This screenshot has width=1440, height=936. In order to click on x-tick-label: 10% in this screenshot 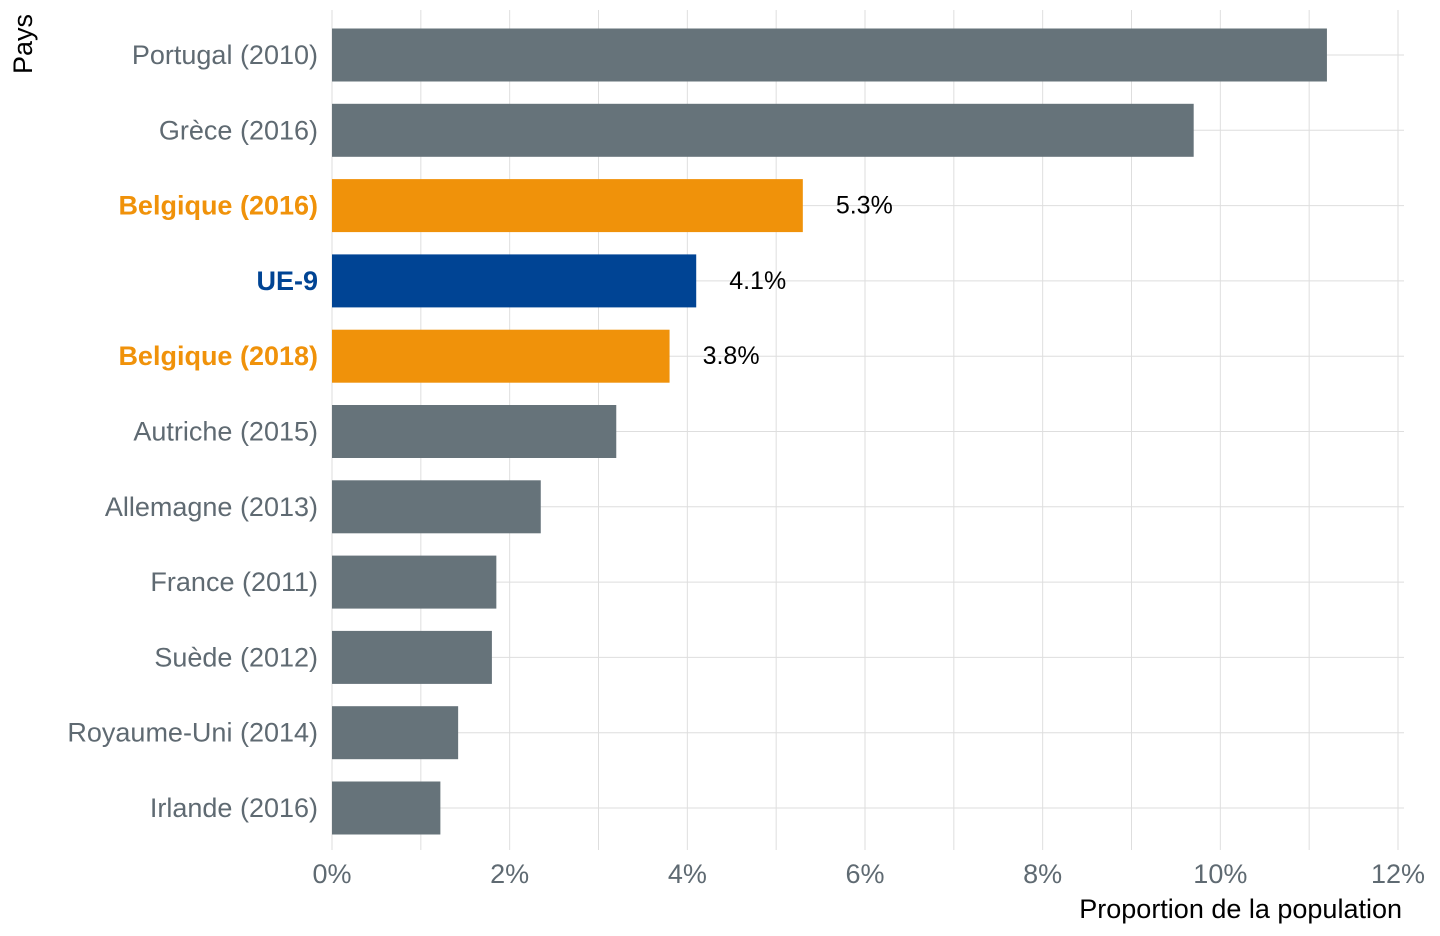, I will do `click(1220, 874)`.